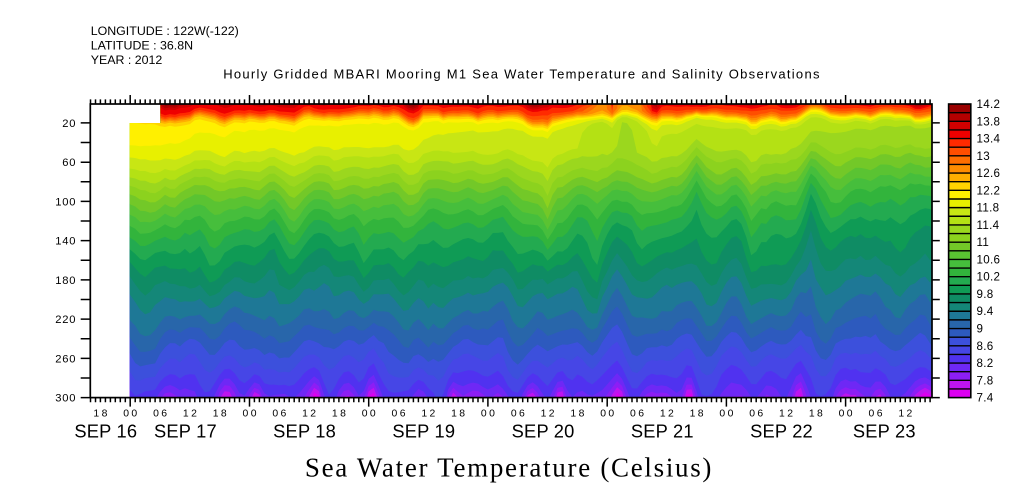  I want to click on svg-text: 20, so click(69, 124).